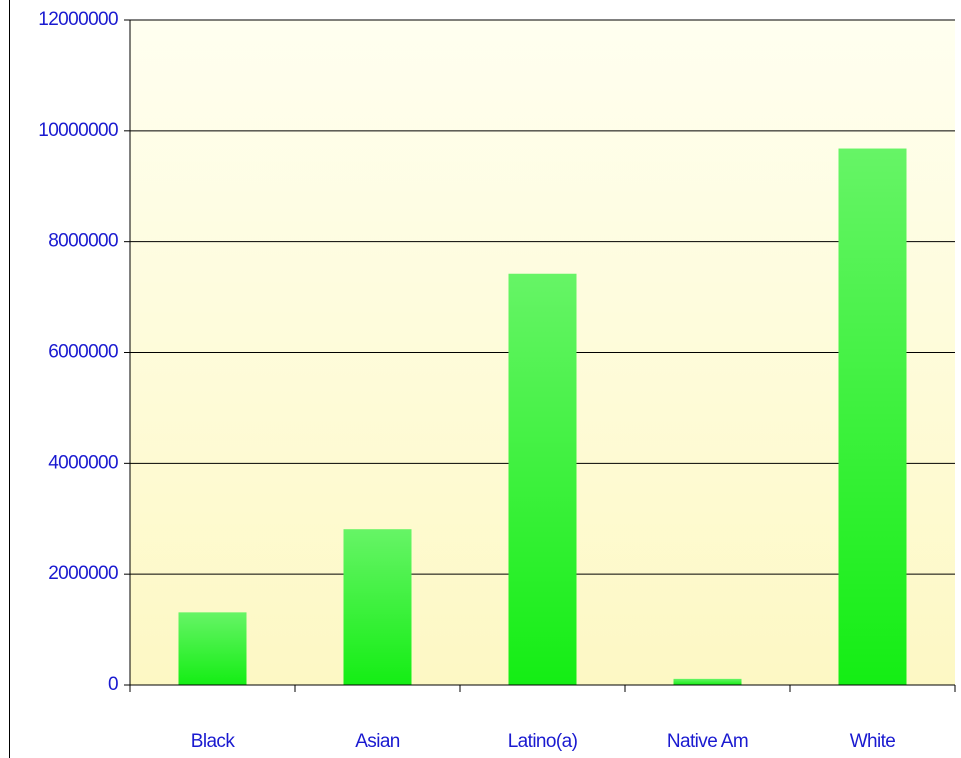  Describe the element at coordinates (873, 741) in the screenshot. I see `x-tick-label: White` at that location.